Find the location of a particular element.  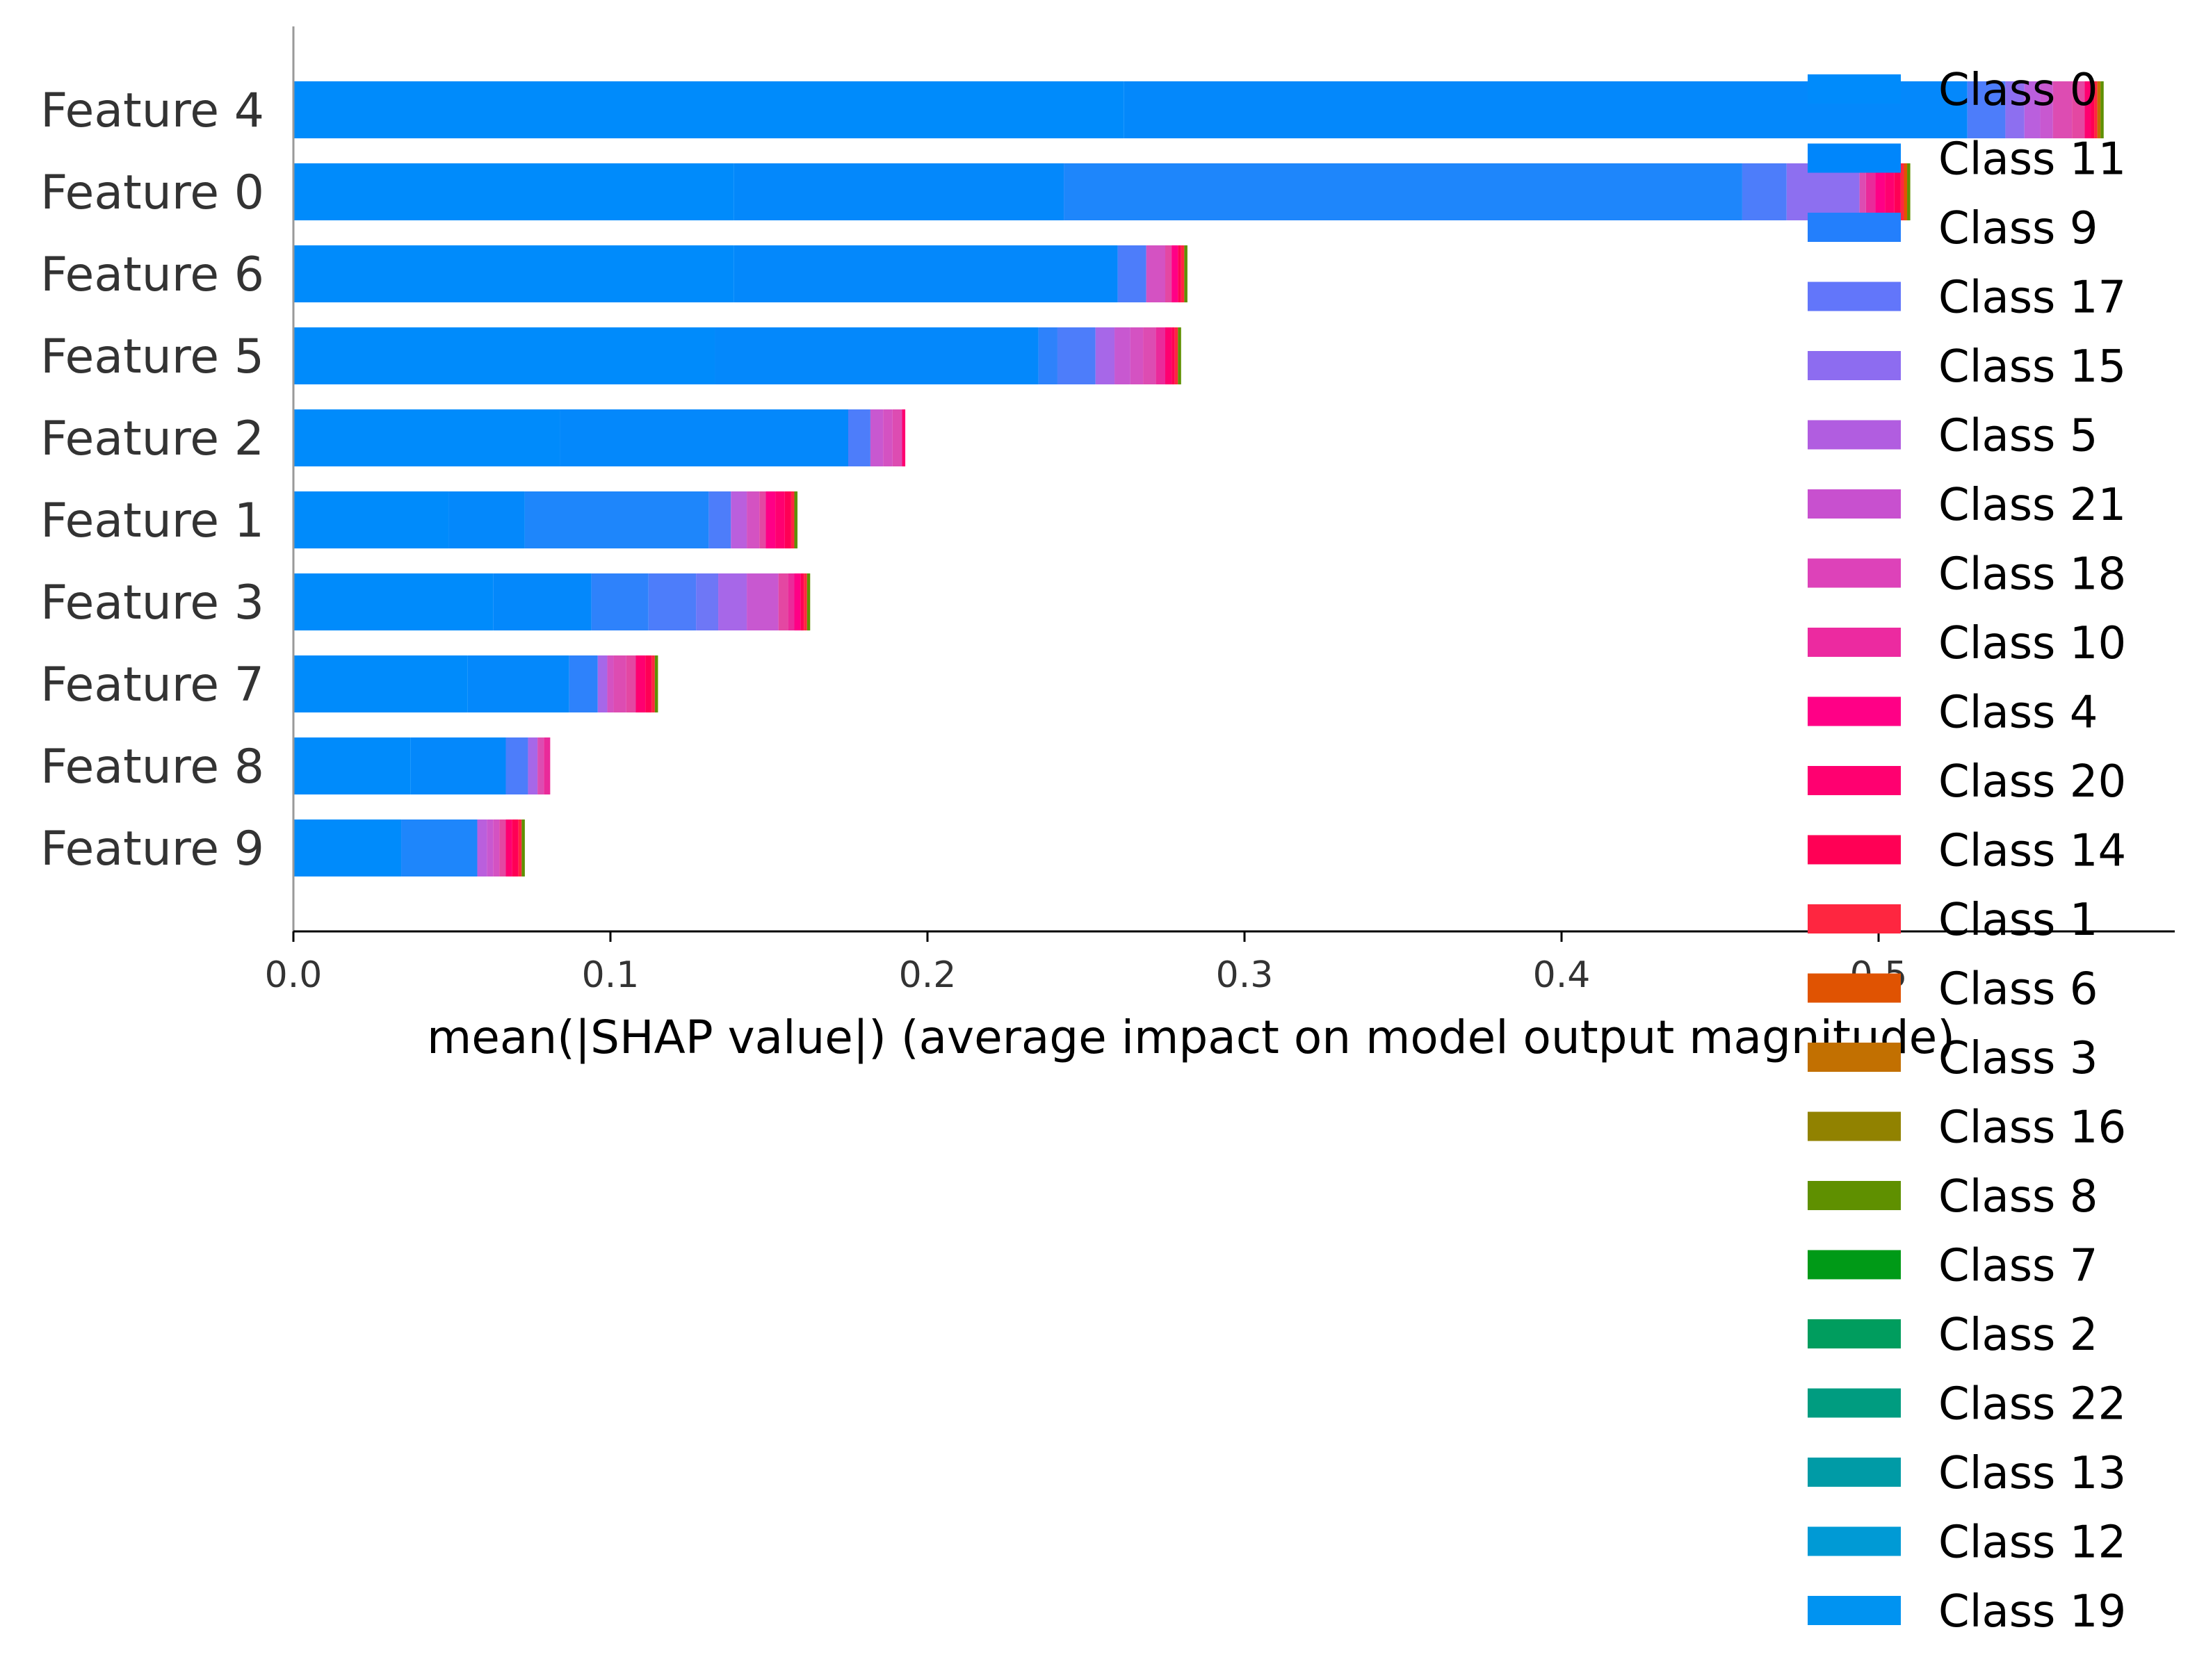

x-tick-label: 0.2 is located at coordinates (928, 975).